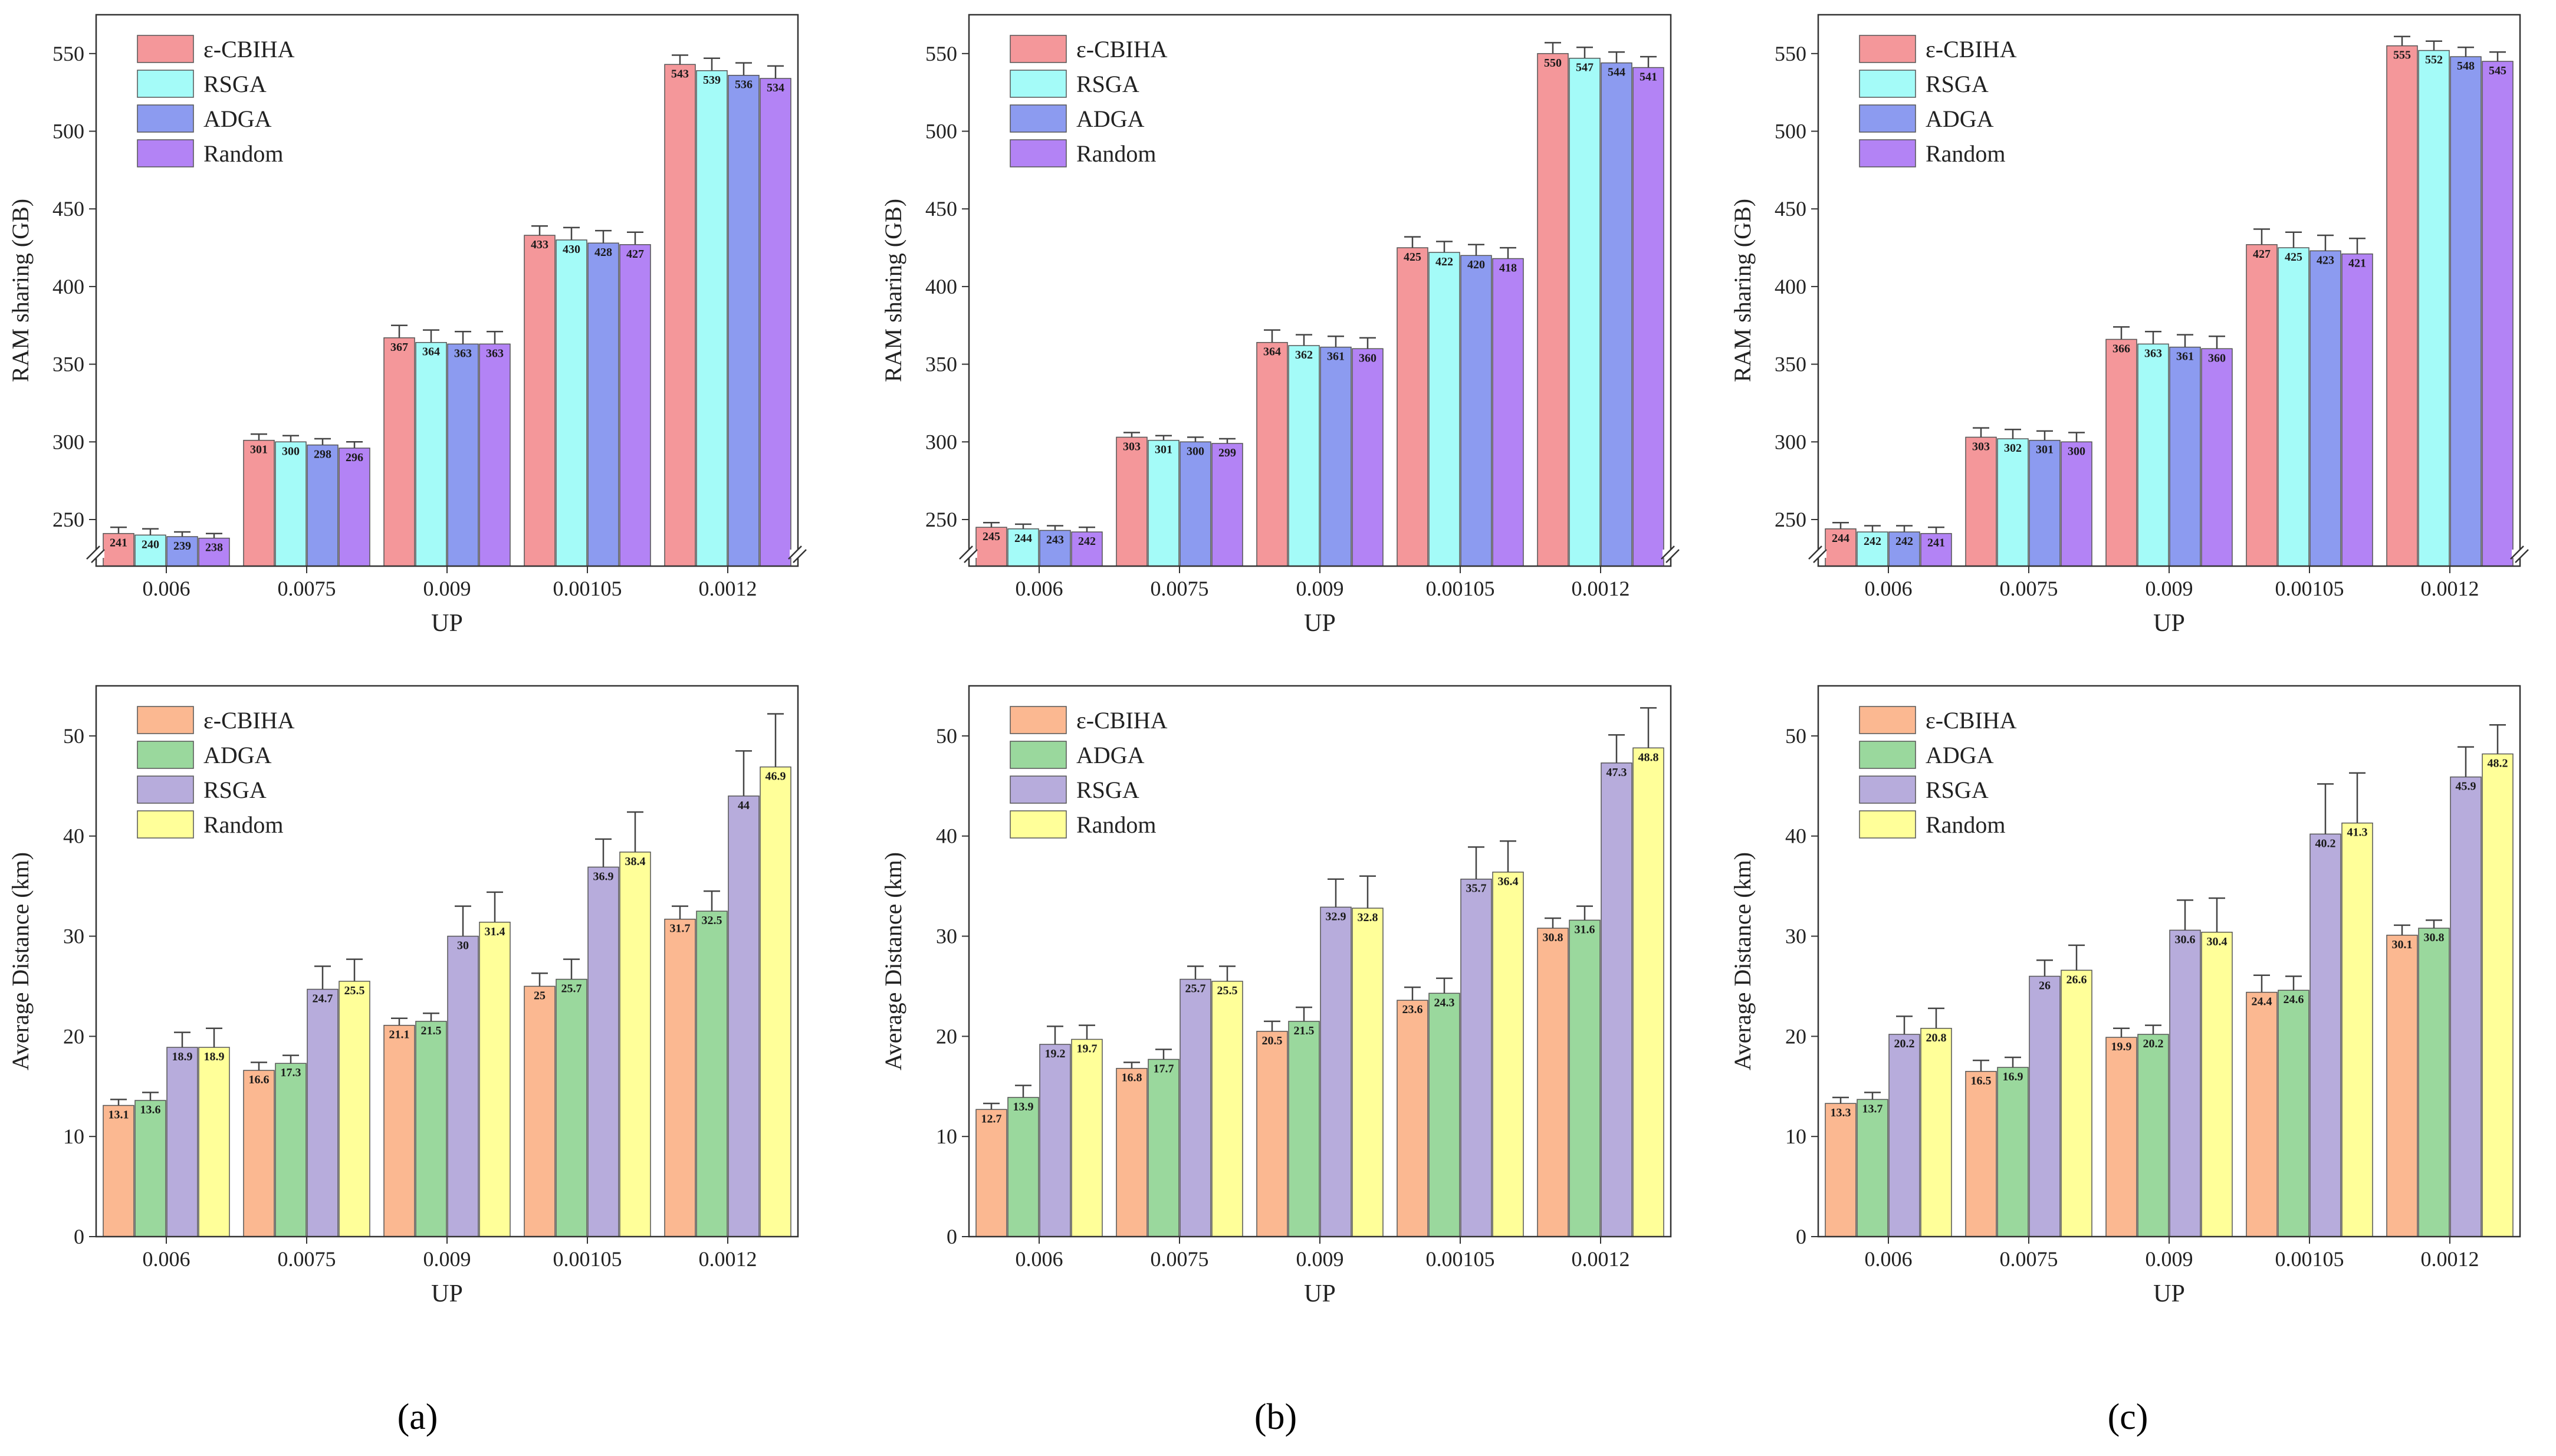  What do you see at coordinates (73, 736) in the screenshot?
I see `y-tick-label-a-bottom-5: 50` at bounding box center [73, 736].